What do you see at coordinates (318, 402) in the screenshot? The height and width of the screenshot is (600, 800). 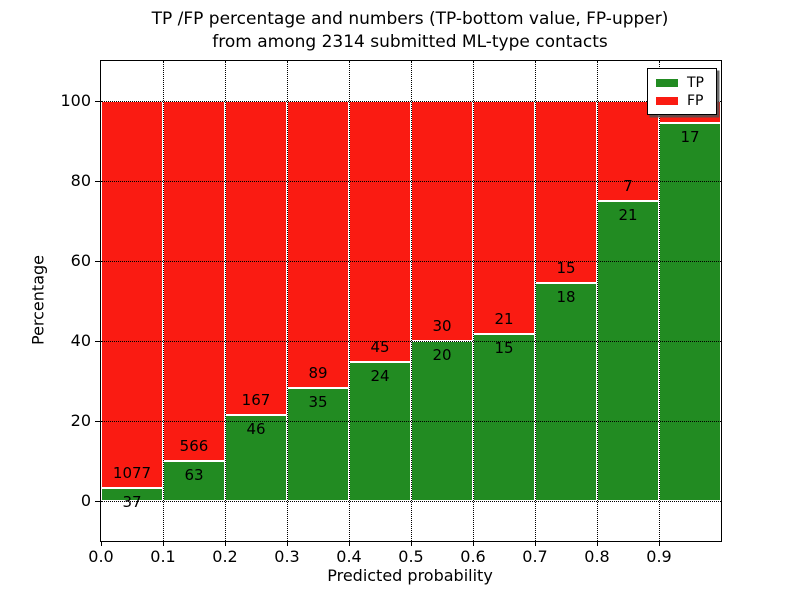 I see `tp-count-label: 35` at bounding box center [318, 402].